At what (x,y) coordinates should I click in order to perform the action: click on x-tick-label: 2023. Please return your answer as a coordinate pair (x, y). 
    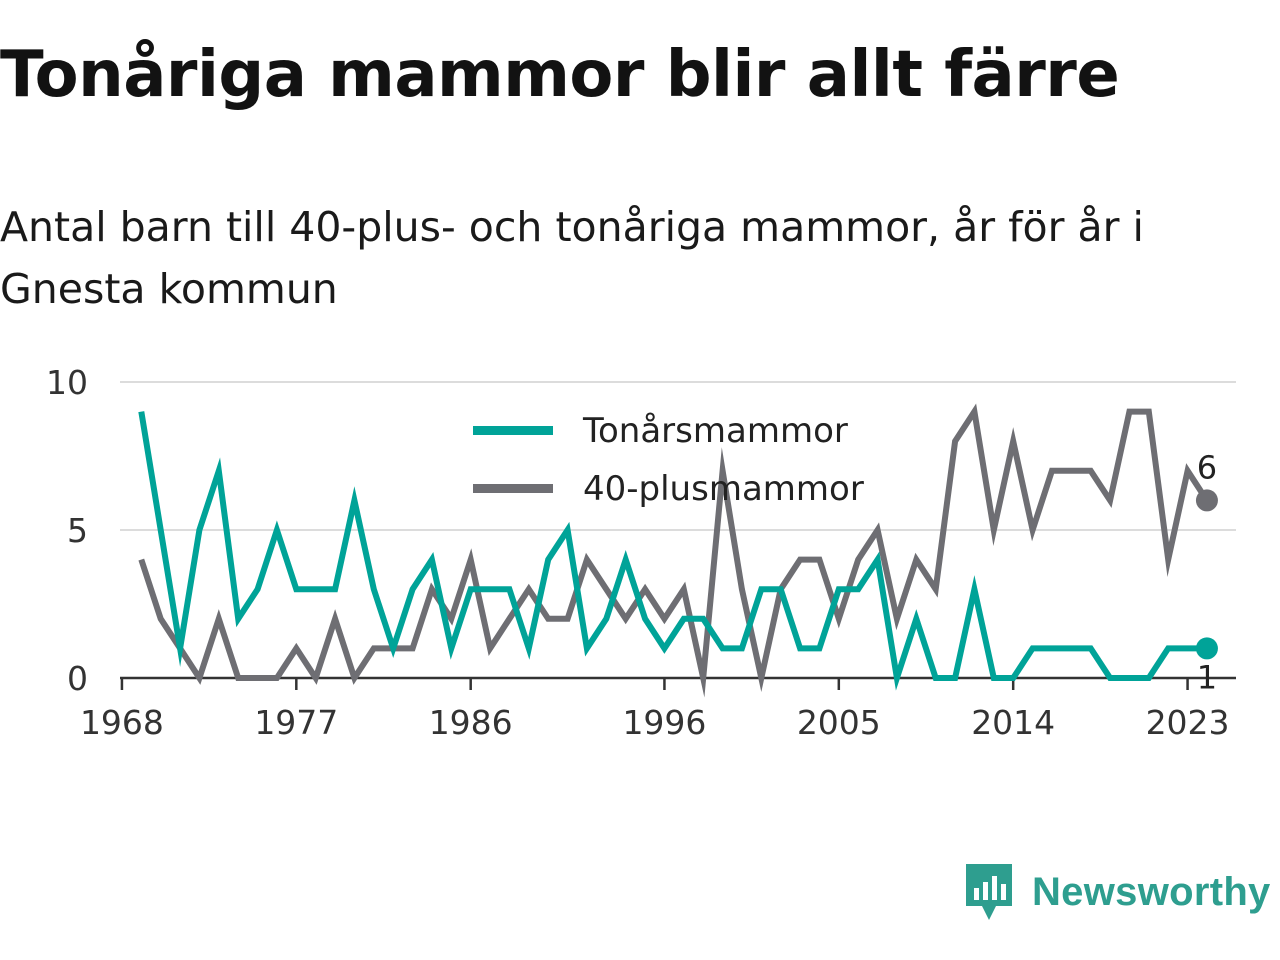
    Looking at the image, I should click on (1188, 722).